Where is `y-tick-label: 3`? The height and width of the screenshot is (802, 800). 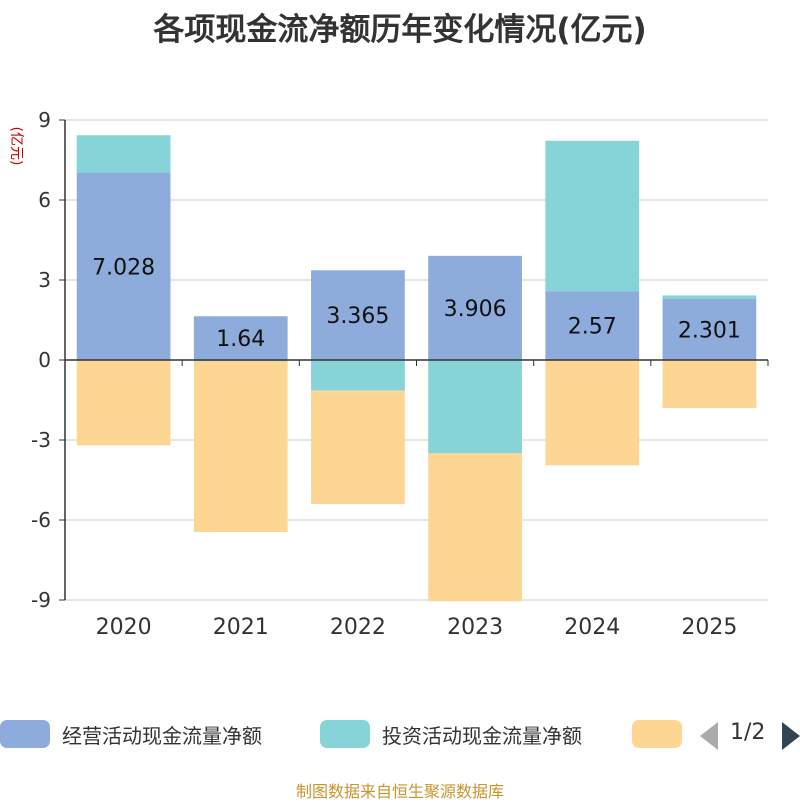
y-tick-label: 3 is located at coordinates (44, 280).